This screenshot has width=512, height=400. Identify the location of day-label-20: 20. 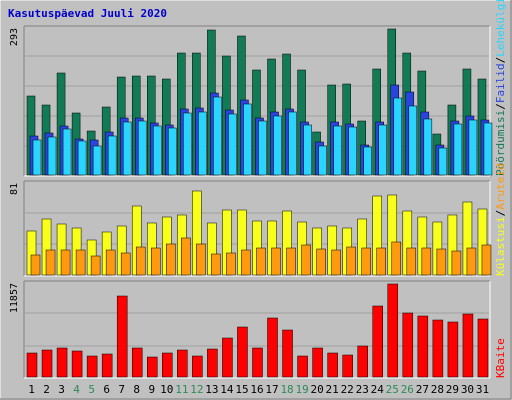
(317, 389).